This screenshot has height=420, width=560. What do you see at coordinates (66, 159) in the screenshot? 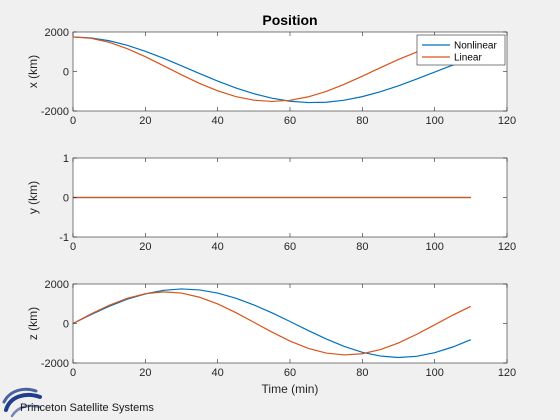
I see `y-tick-label: 1` at bounding box center [66, 159].